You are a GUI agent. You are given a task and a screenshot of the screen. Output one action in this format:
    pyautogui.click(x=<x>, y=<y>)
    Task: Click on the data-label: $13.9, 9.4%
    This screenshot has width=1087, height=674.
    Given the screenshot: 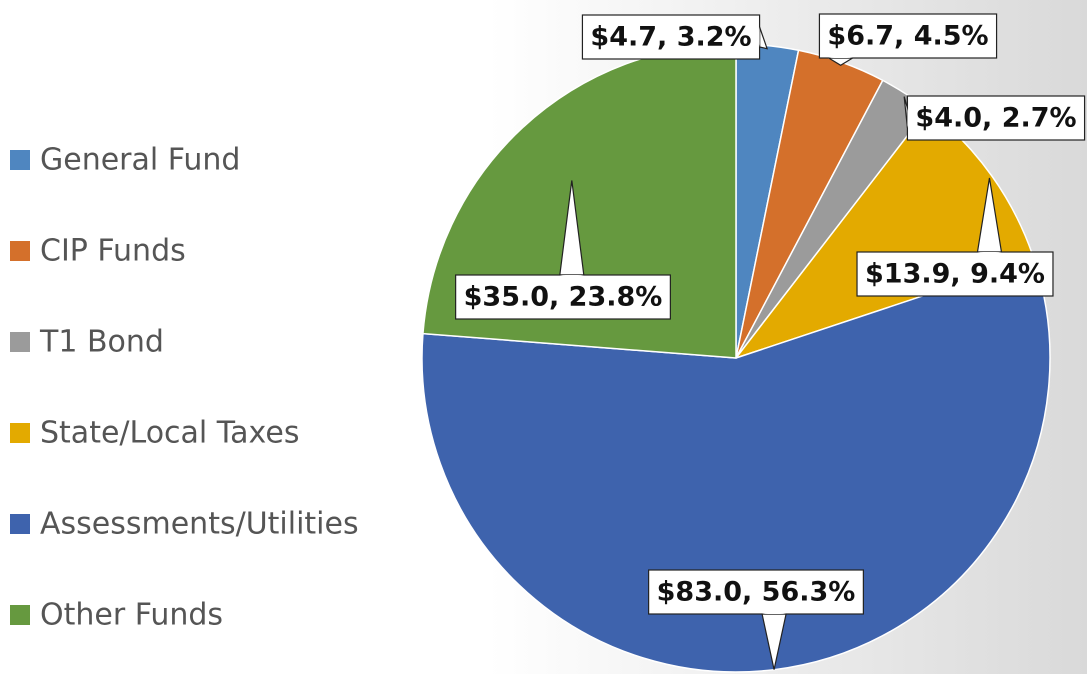 What is the action you would take?
    pyautogui.click(x=955, y=274)
    